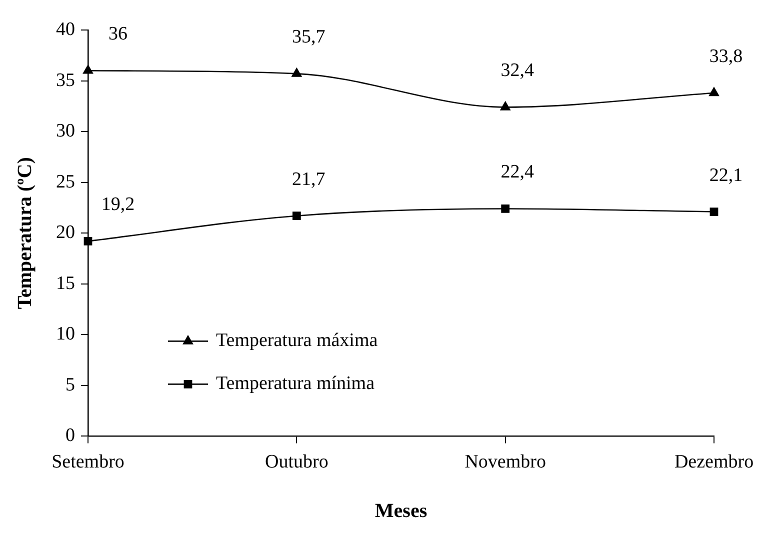 Image resolution: width=766 pixels, height=536 pixels. Describe the element at coordinates (714, 462) in the screenshot. I see `x-tick-label: Dezembro` at that location.